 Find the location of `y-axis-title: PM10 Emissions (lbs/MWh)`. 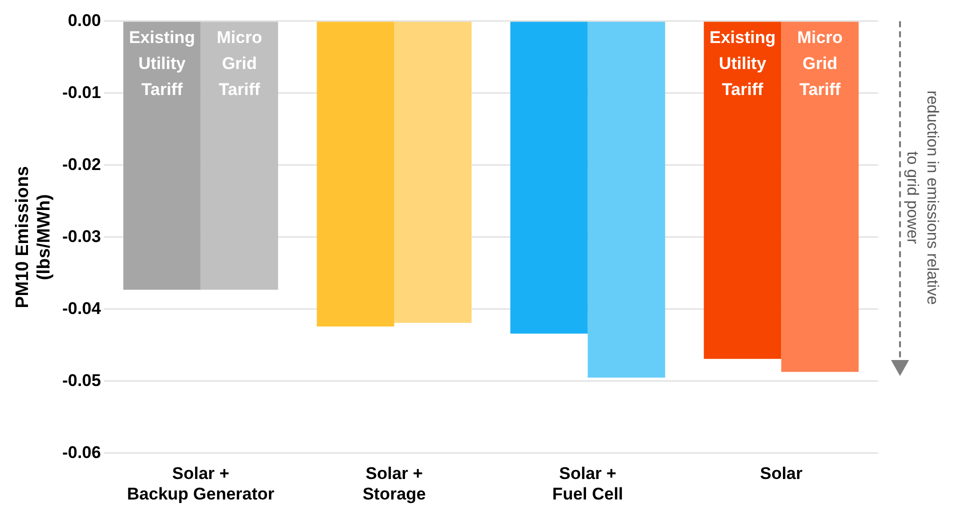

y-axis-title: PM10 Emissions (lbs/MWh) is located at coordinates (33, 237).